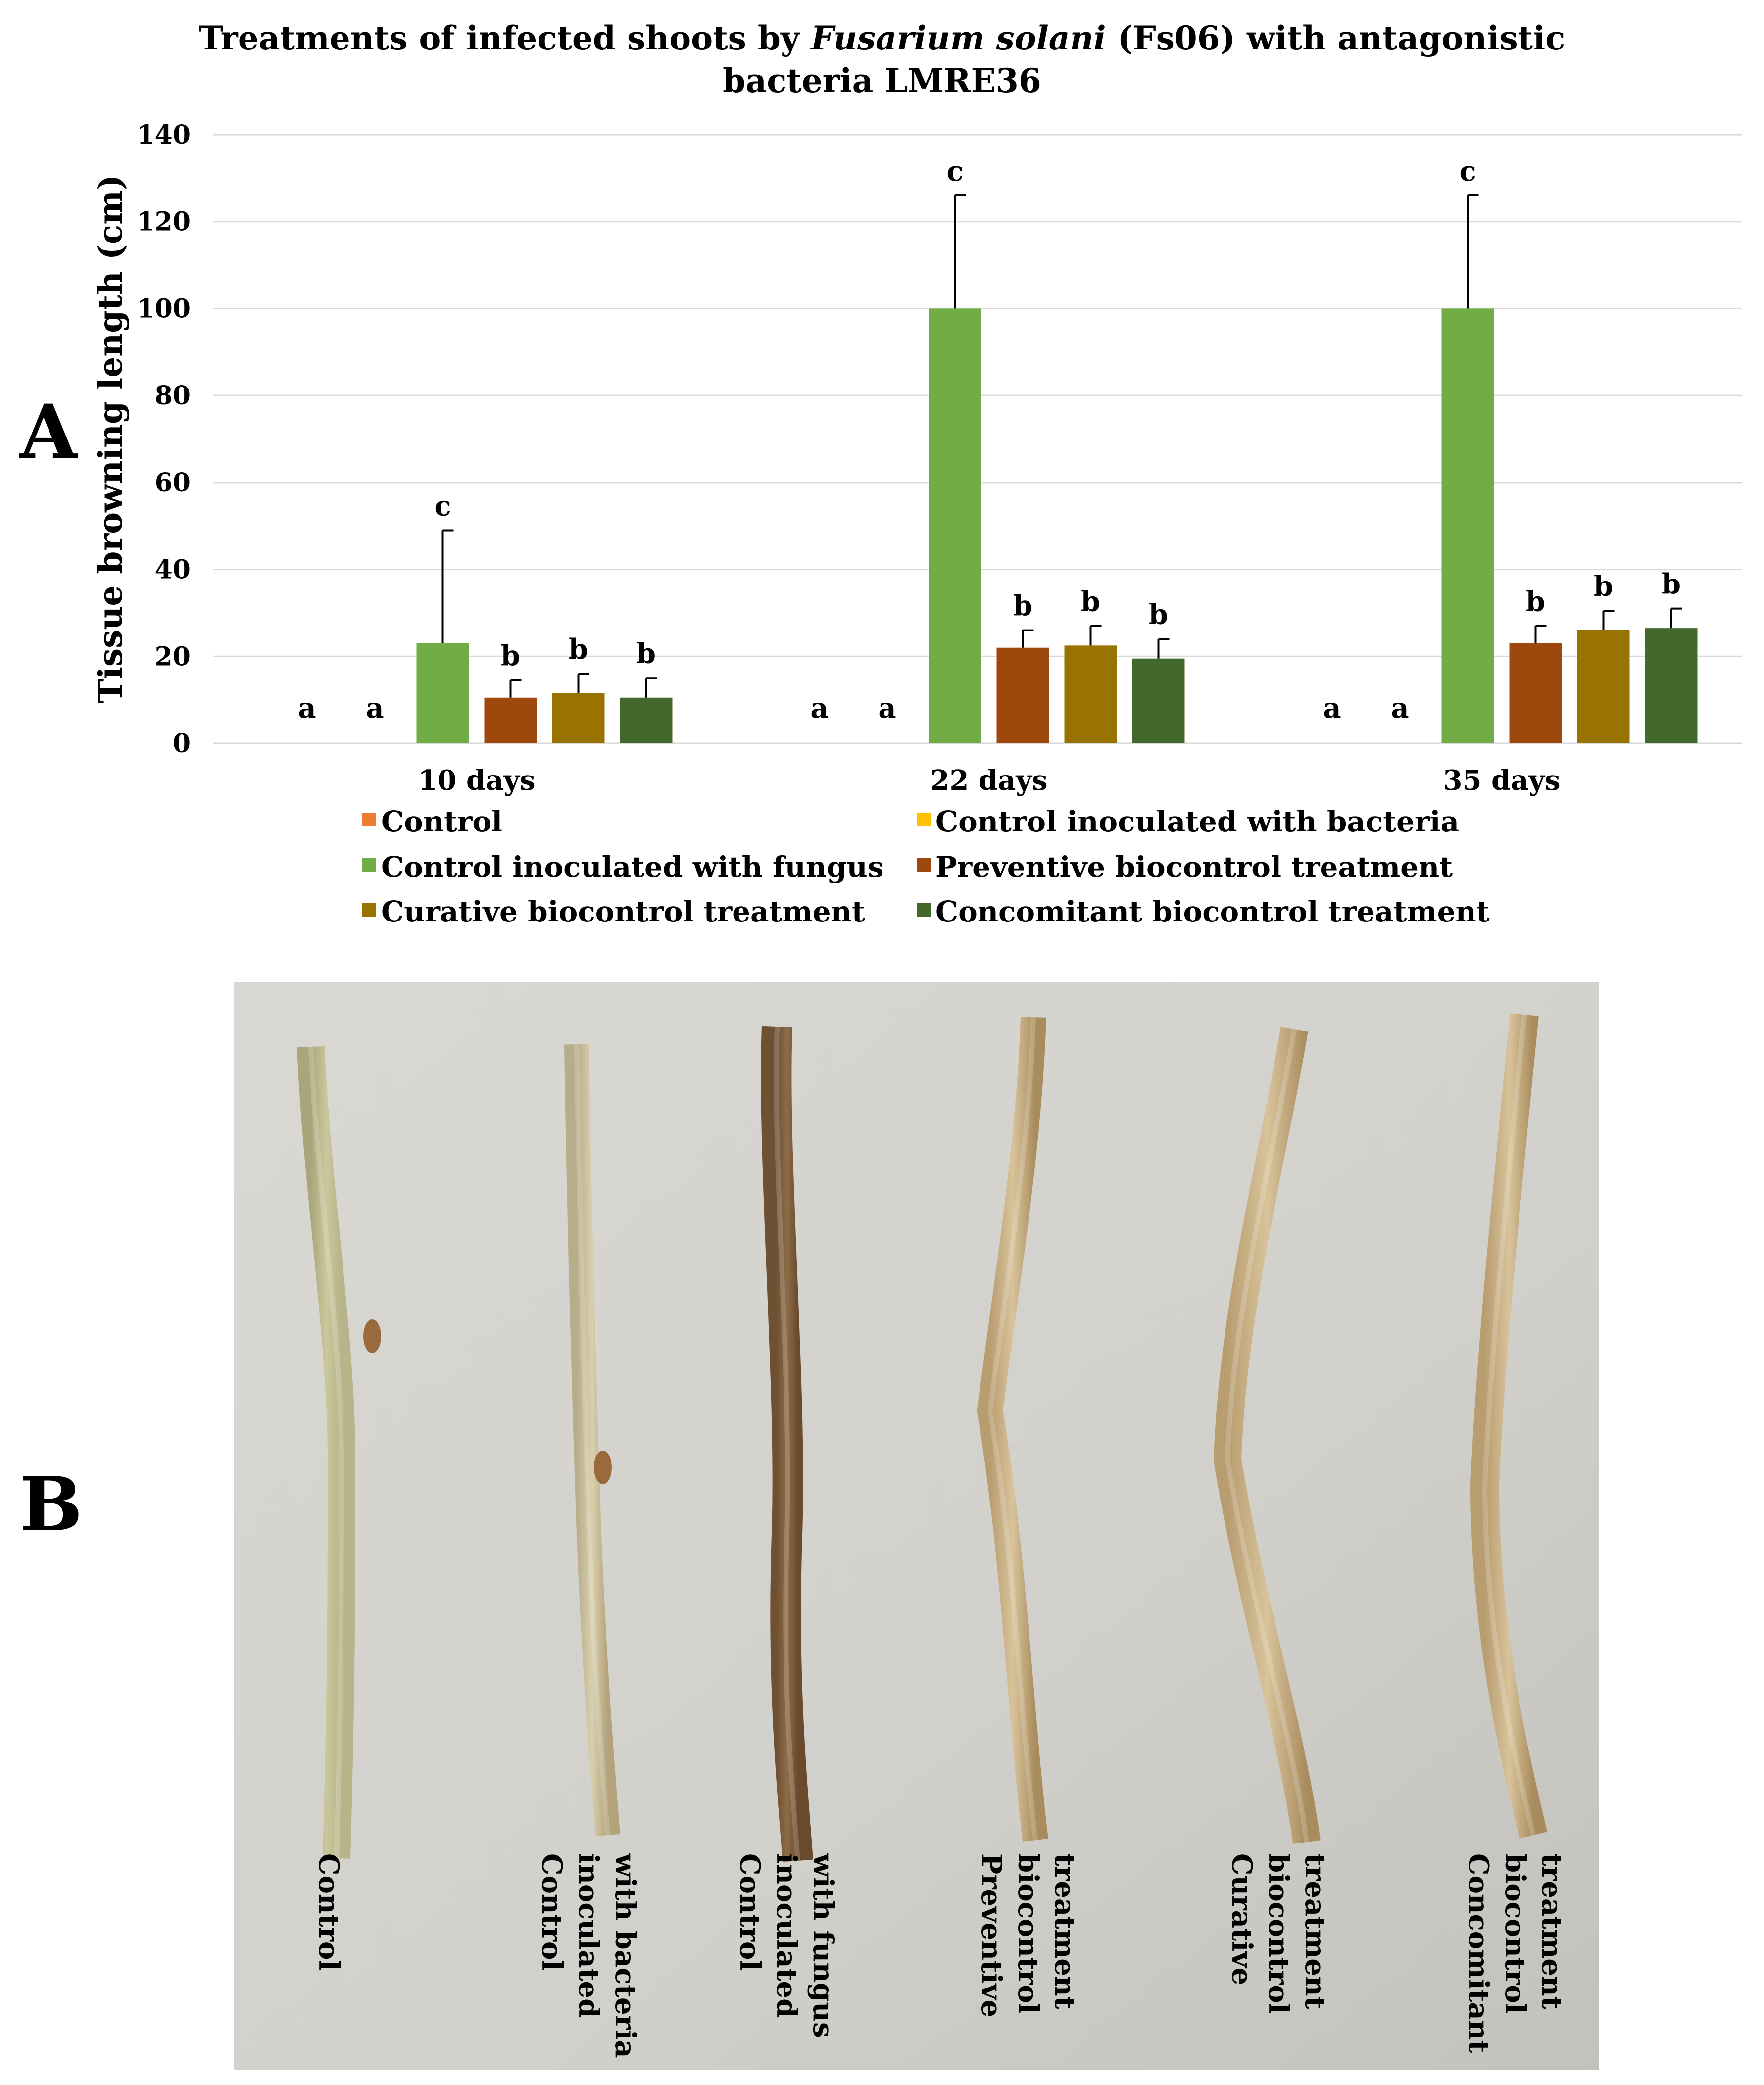 This screenshot has width=1764, height=2085. I want to click on x-tick-label: 22 days, so click(989, 780).